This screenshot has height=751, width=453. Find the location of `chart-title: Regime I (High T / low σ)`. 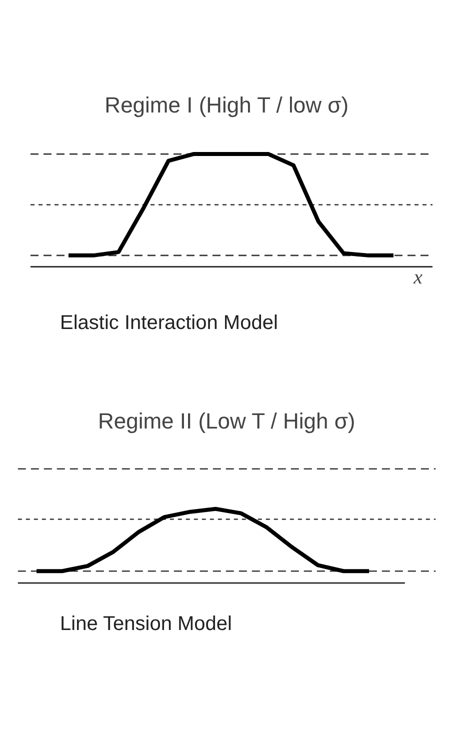

chart-title: Regime I (High T / low σ) is located at coordinates (226, 105).